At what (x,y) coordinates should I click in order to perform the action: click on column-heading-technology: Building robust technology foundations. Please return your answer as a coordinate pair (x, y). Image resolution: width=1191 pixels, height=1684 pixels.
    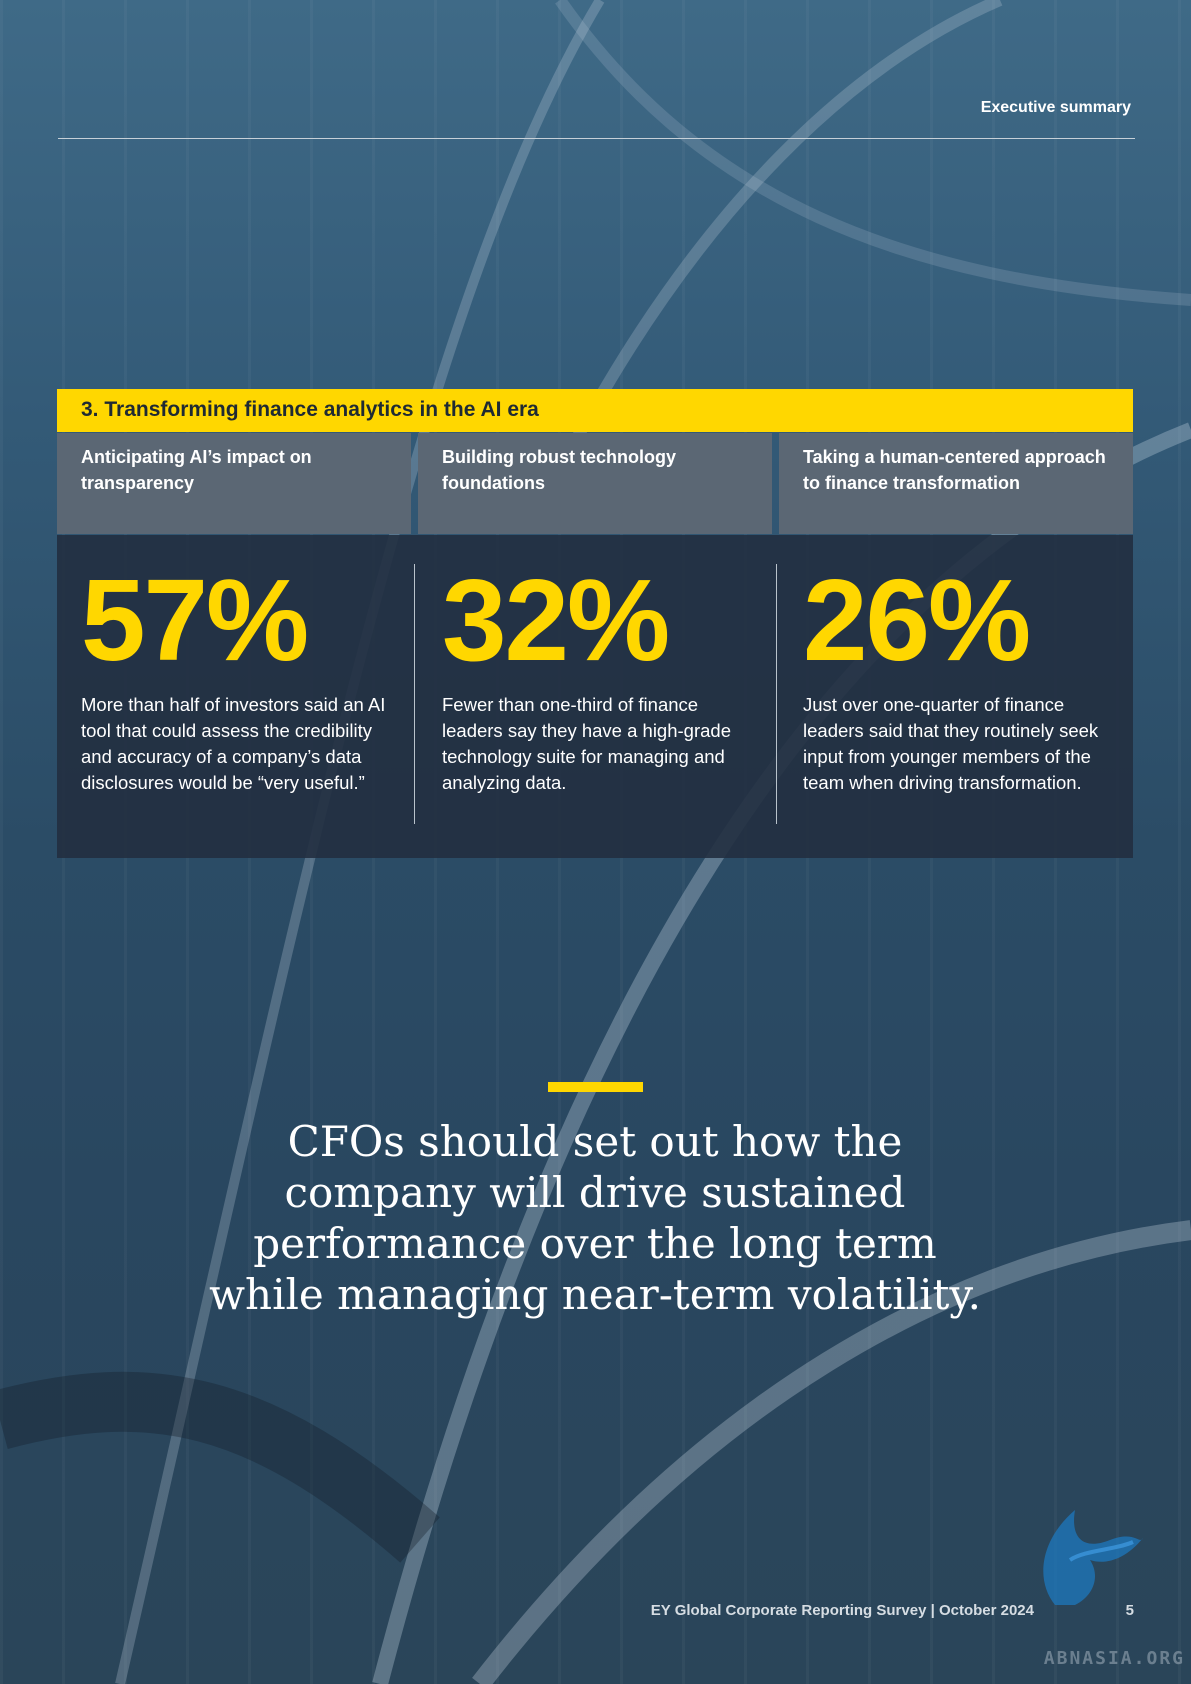
    Looking at the image, I should click on (595, 483).